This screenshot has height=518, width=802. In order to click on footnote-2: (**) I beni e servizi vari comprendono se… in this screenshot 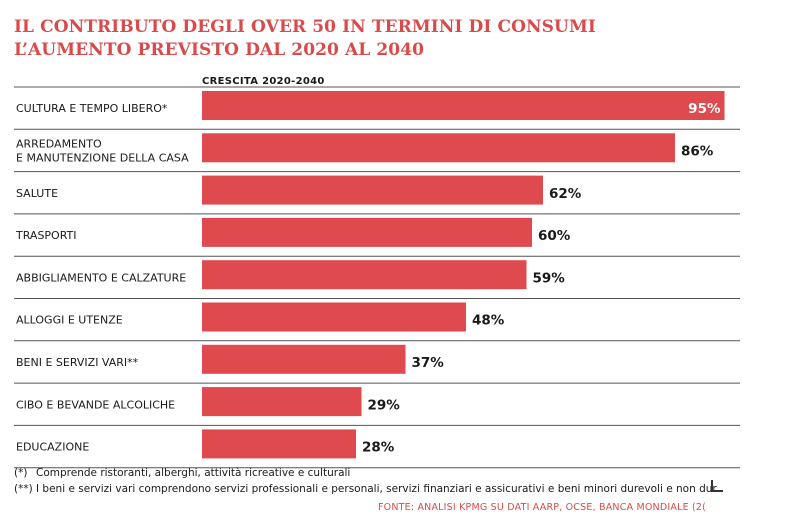, I will do `click(365, 489)`.